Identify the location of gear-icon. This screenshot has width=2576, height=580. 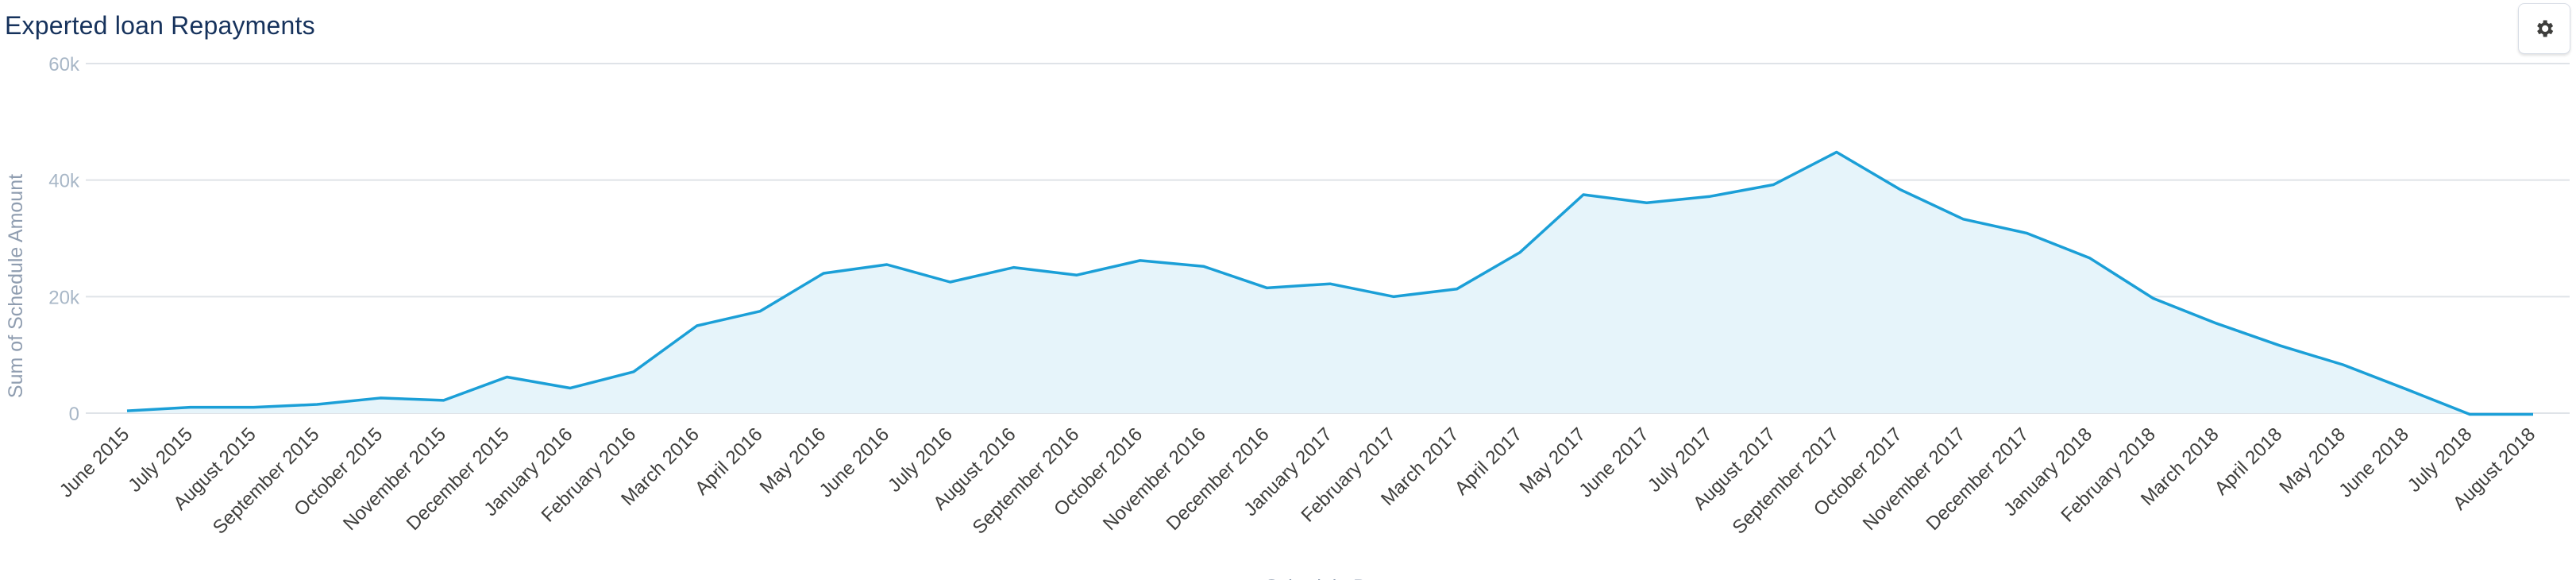
(2545, 28).